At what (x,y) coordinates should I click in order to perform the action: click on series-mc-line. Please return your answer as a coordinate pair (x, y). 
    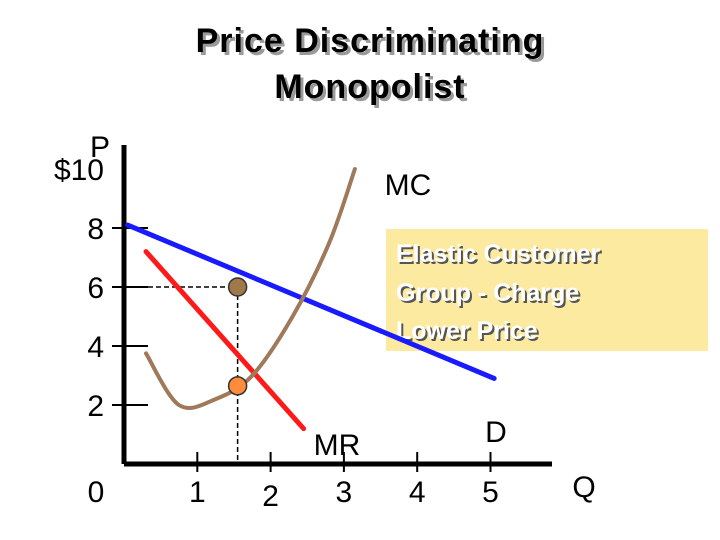
    Looking at the image, I should click on (250, 288).